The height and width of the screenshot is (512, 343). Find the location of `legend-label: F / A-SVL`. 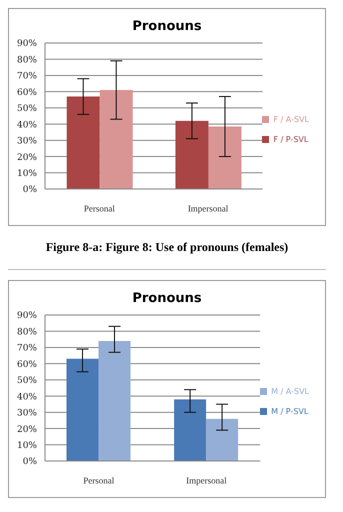

legend-label: F / A-SVL is located at coordinates (291, 119).